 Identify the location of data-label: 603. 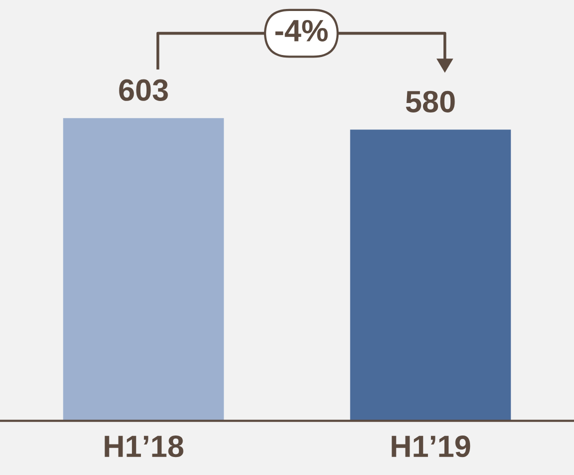
(143, 90).